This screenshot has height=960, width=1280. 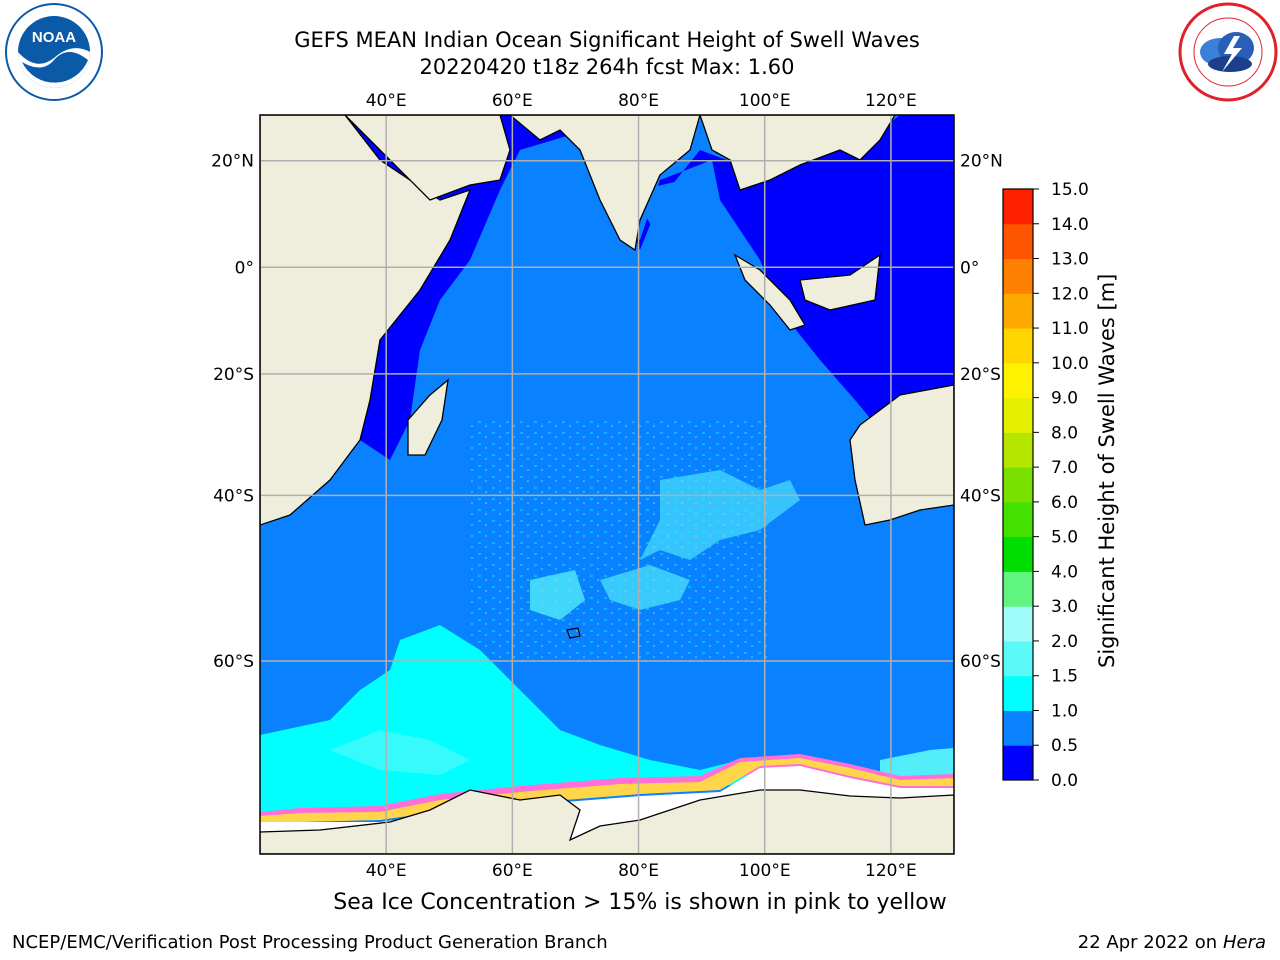 What do you see at coordinates (1244, 942) in the screenshot?
I see `footer-host: Hera` at bounding box center [1244, 942].